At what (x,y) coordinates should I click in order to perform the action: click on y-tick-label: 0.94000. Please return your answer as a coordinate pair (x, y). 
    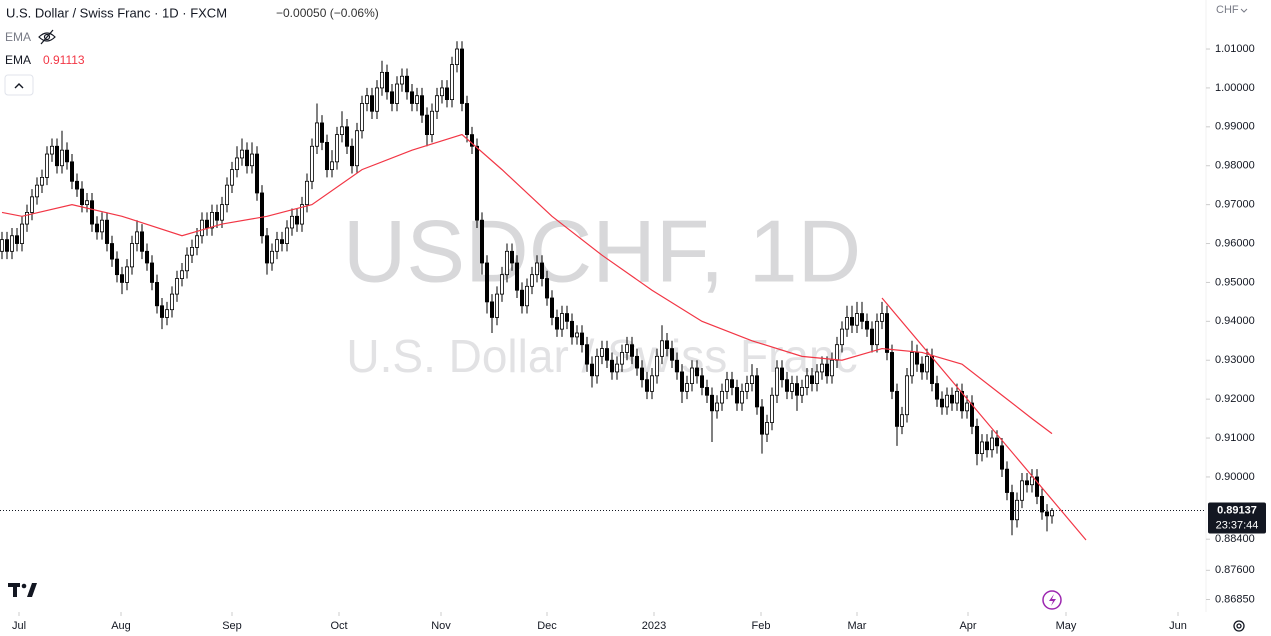
    Looking at the image, I should click on (1235, 321).